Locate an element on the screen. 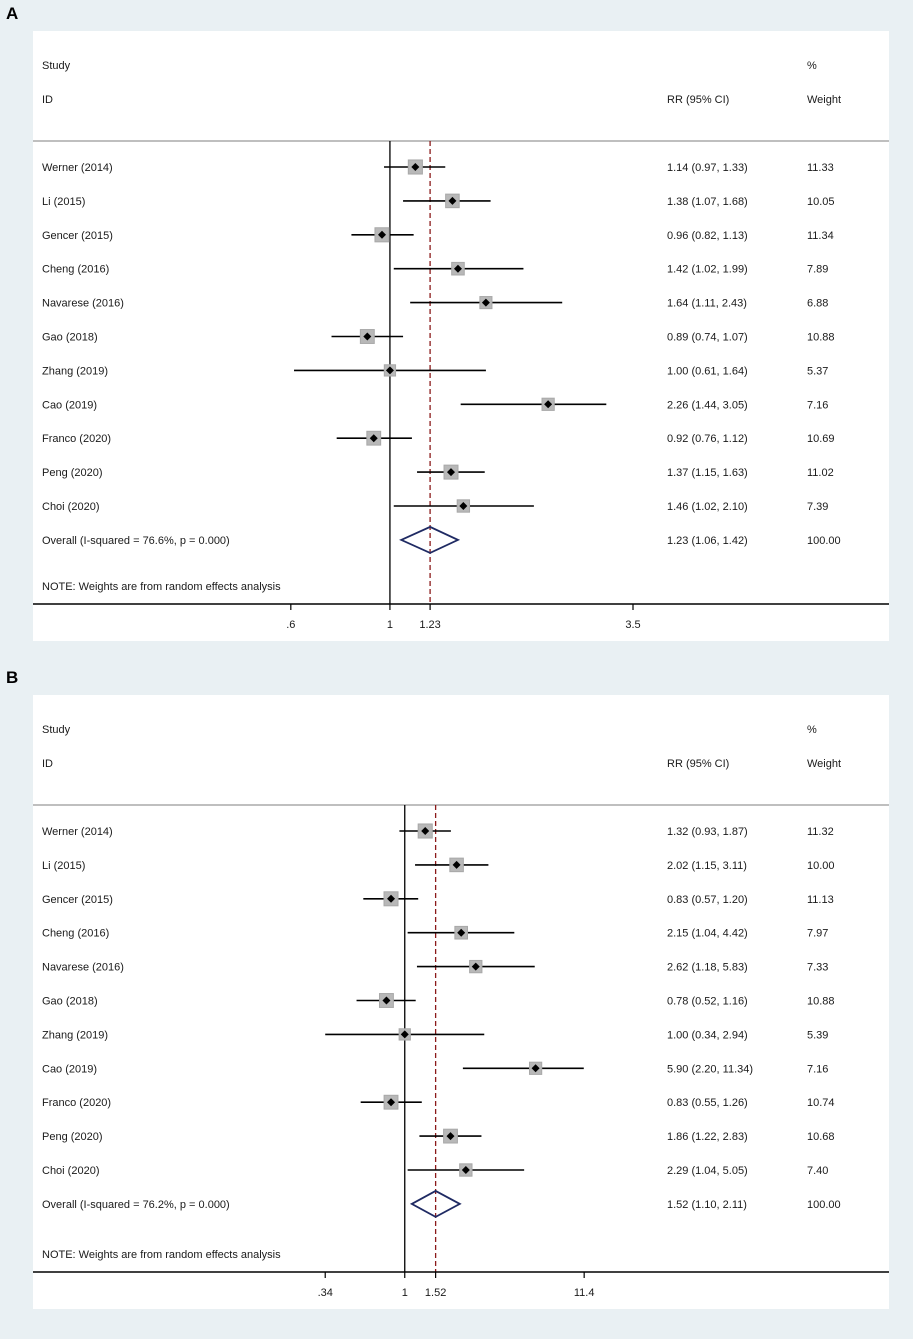  x-tick-label: 1.52 is located at coordinates (435, 1293).